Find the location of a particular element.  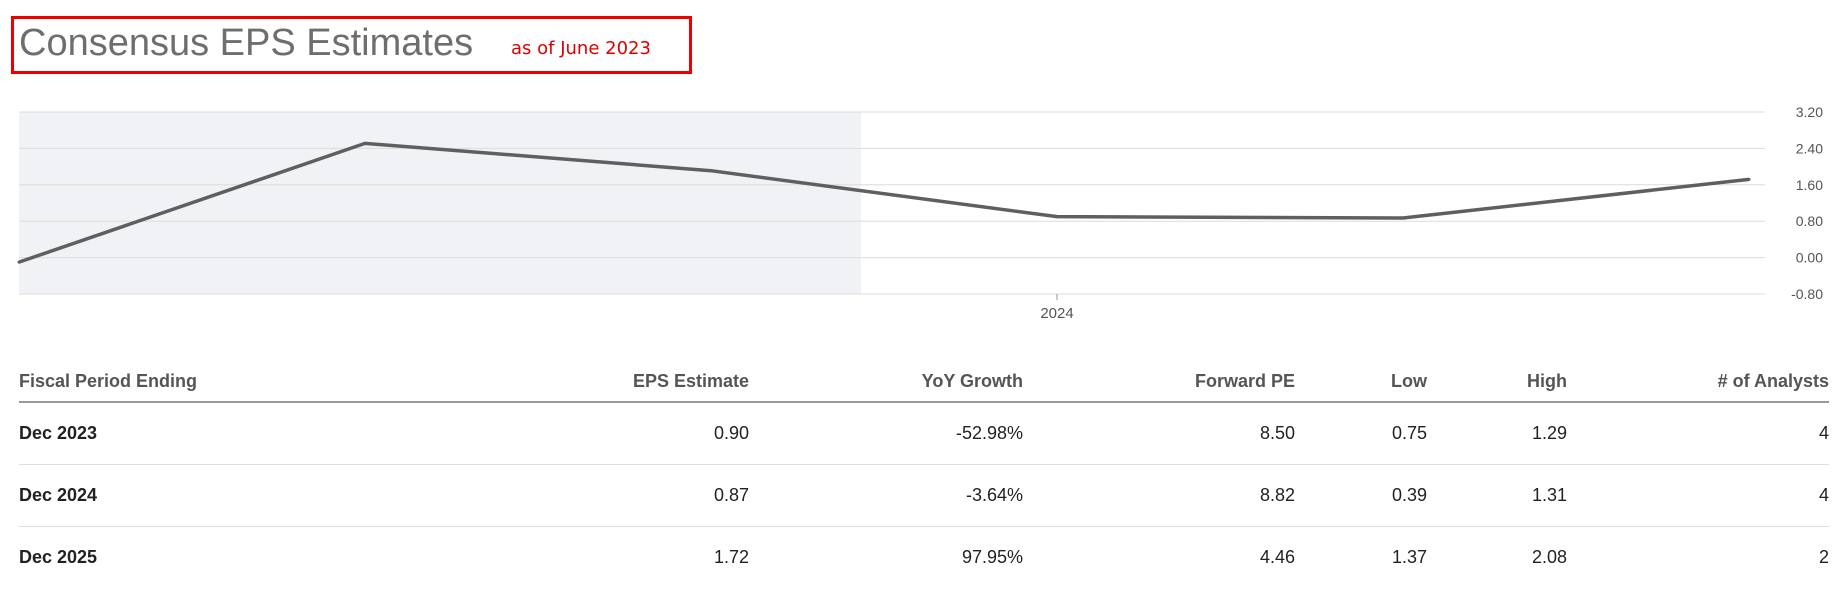

as-of-note: as of June 2023 is located at coordinates (581, 48).